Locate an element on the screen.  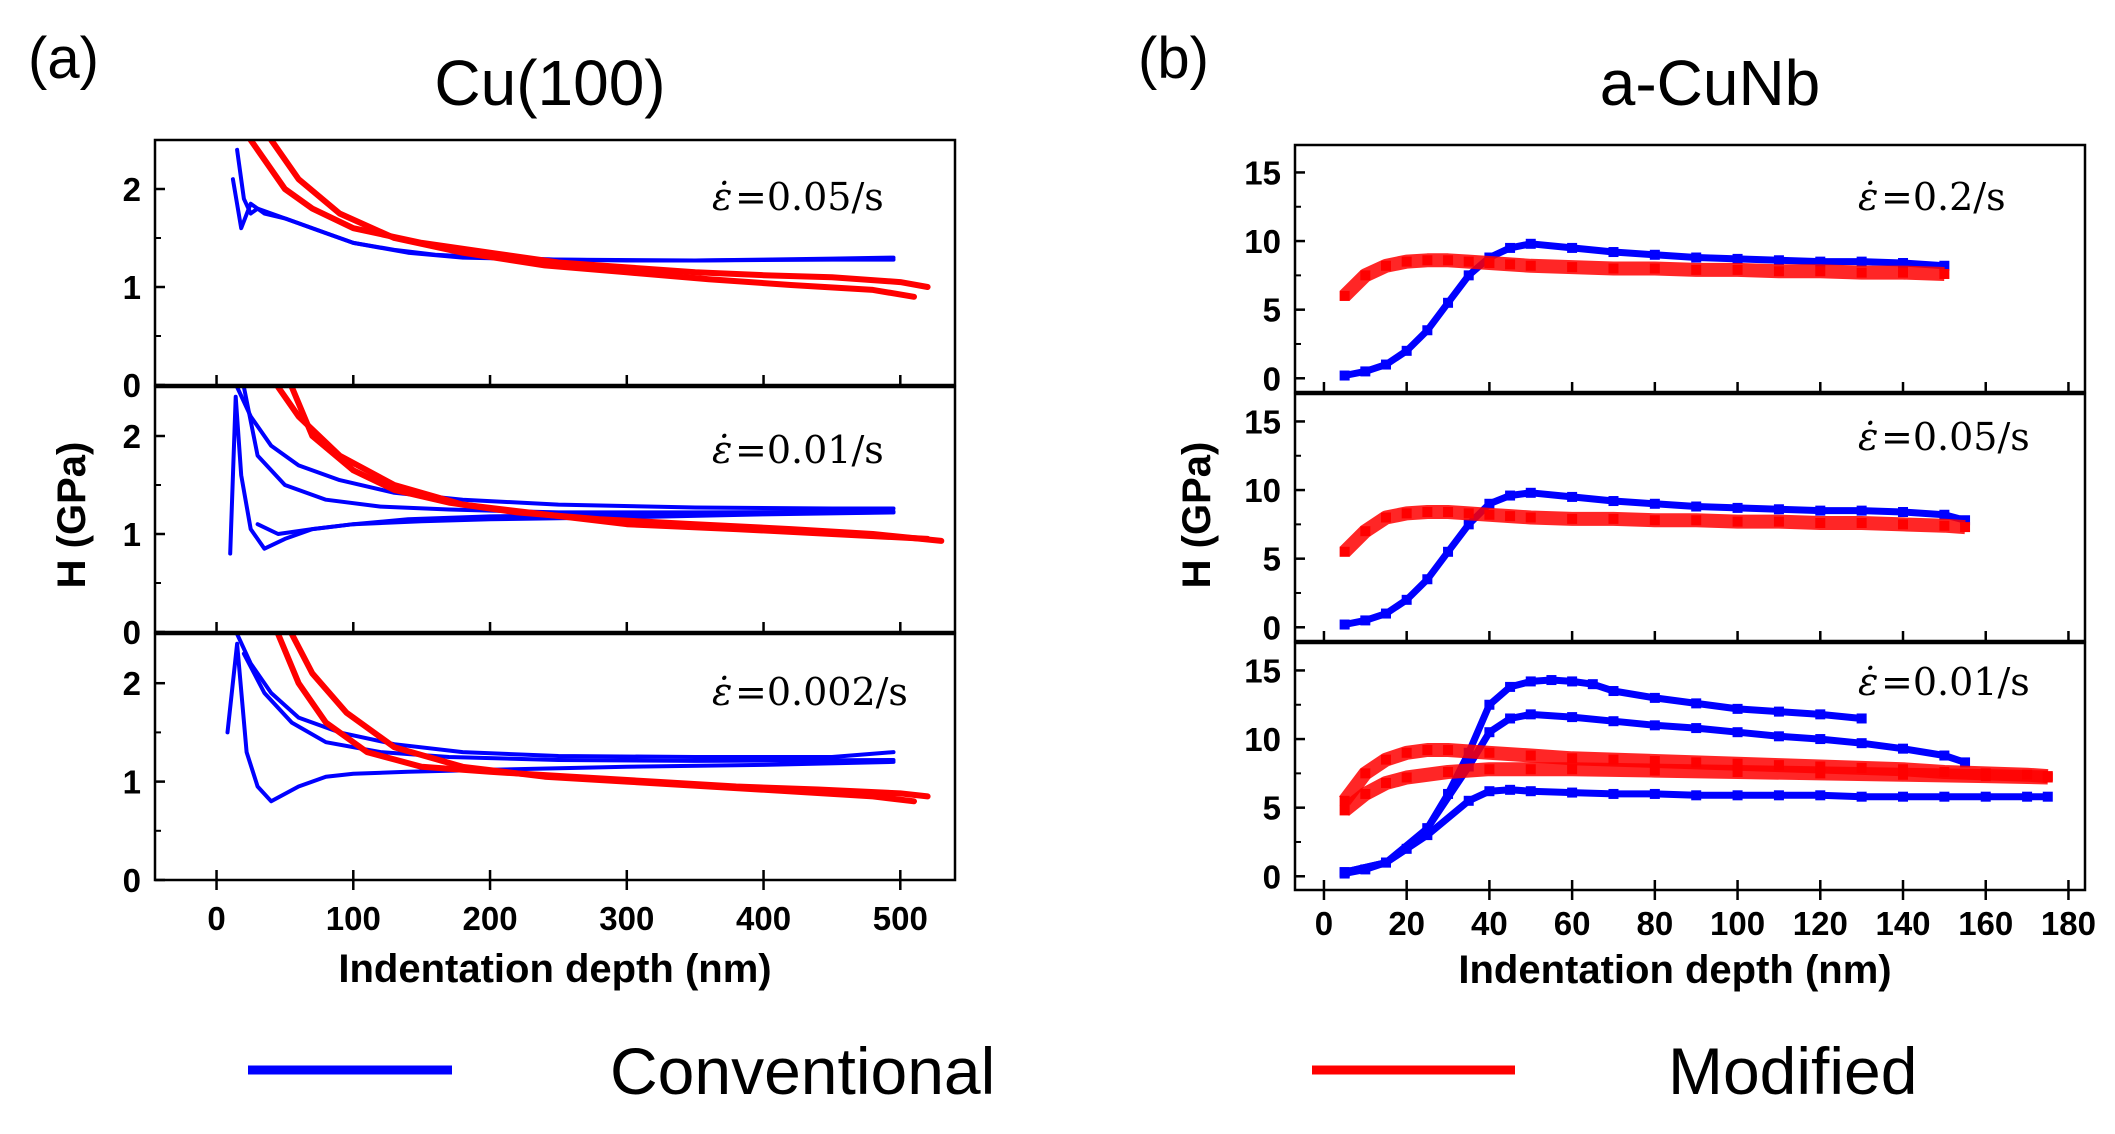
series-modified-line is located at coordinates (592, 220).